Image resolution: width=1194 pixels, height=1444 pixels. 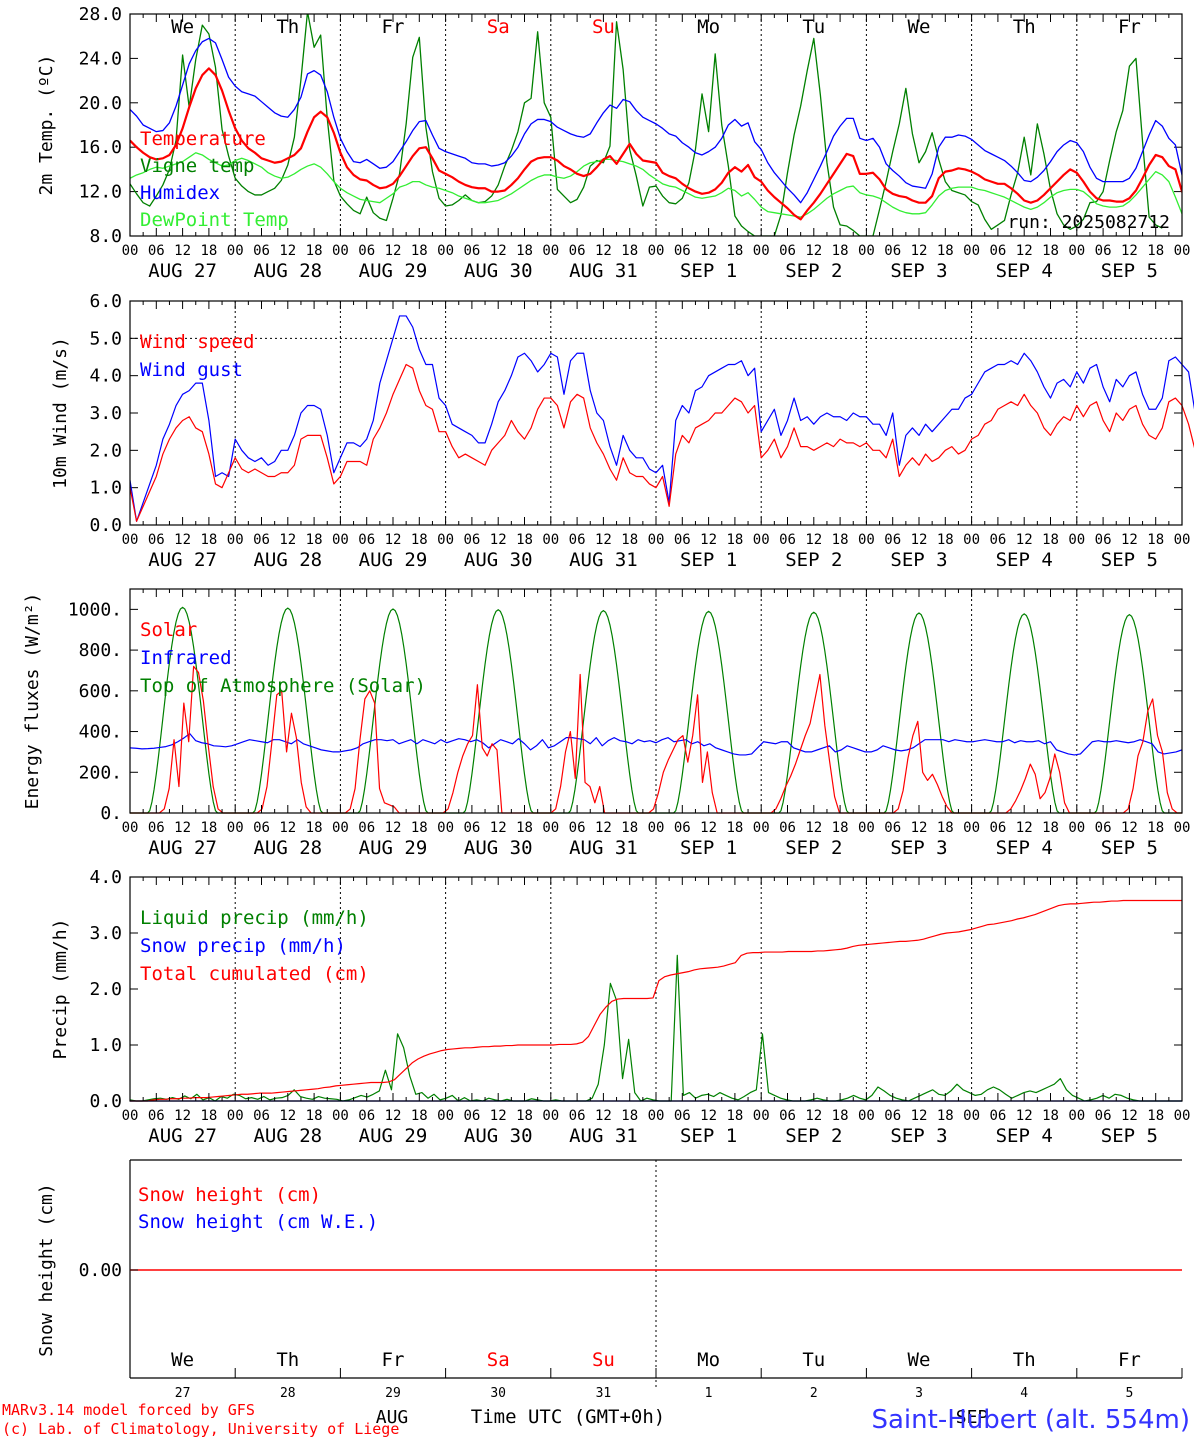 I want to click on date-tick-label: SEP 2, so click(x=813, y=848).